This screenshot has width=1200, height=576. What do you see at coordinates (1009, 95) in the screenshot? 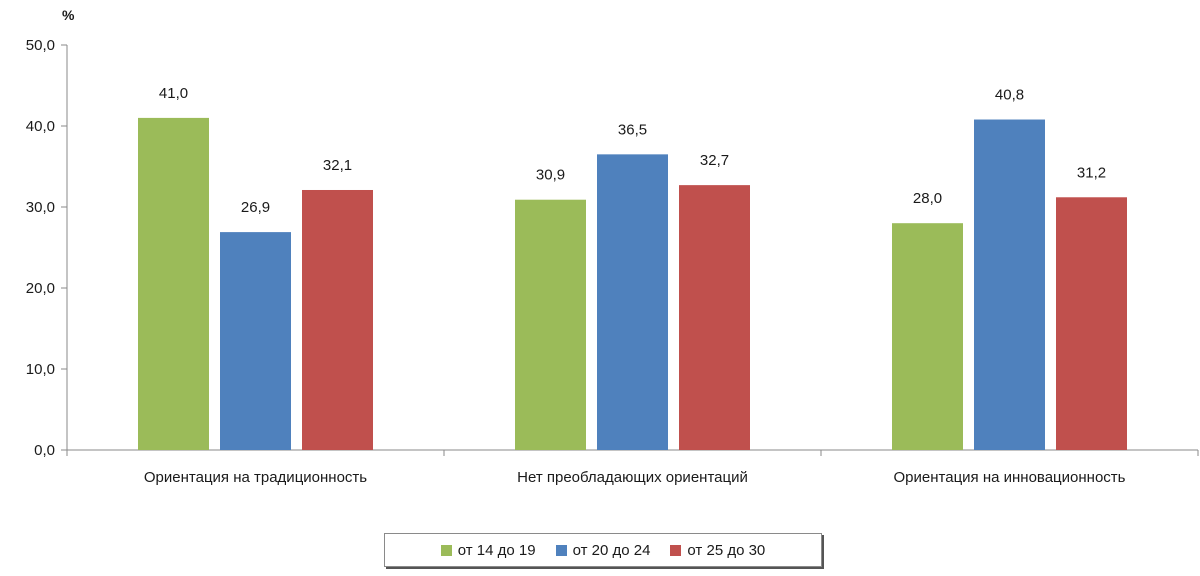
I see `data-label: 40,8` at bounding box center [1009, 95].